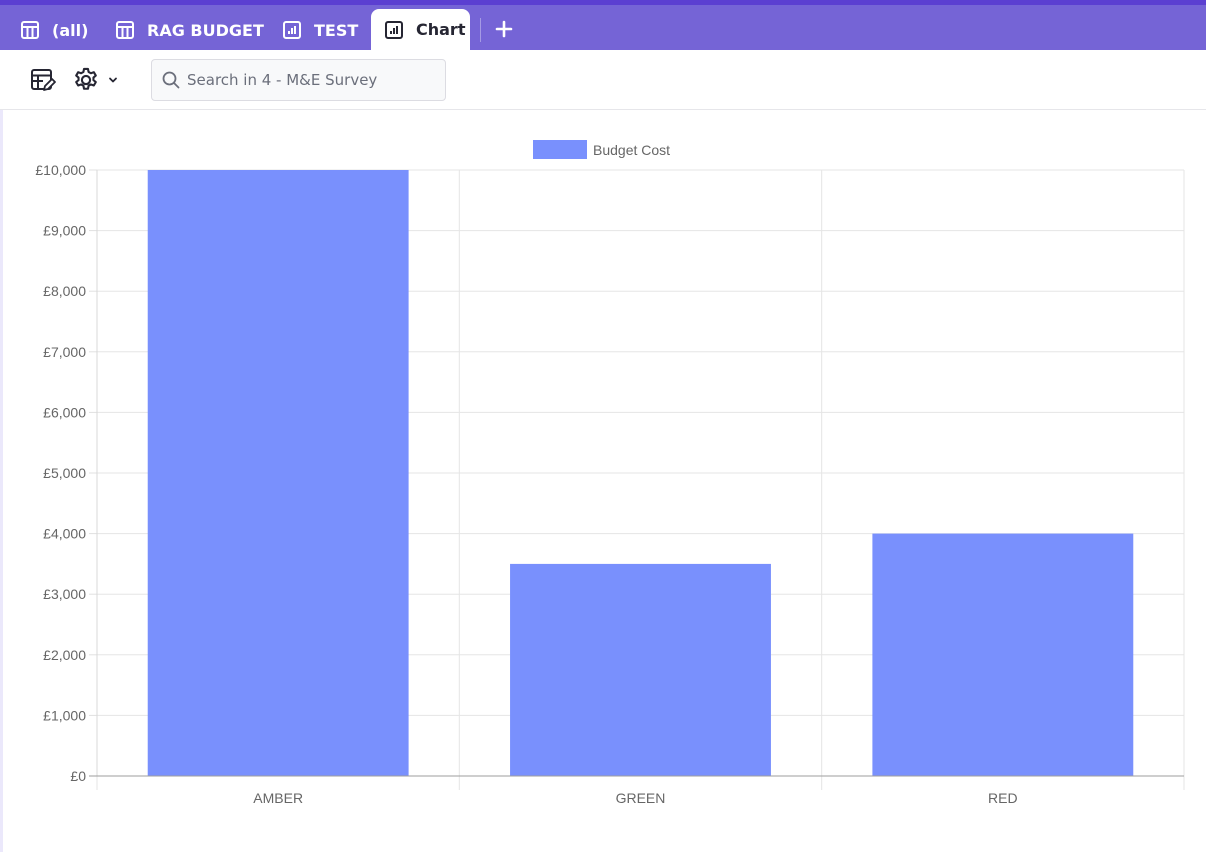 The width and height of the screenshot is (1206, 852). I want to click on x-tick-label: RED, so click(1003, 798).